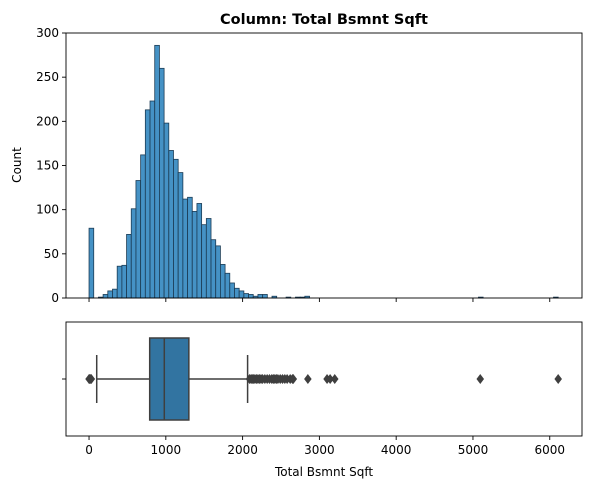 The height and width of the screenshot is (489, 590). Describe the element at coordinates (55, 298) in the screenshot. I see `y-tick-label: 0` at that location.